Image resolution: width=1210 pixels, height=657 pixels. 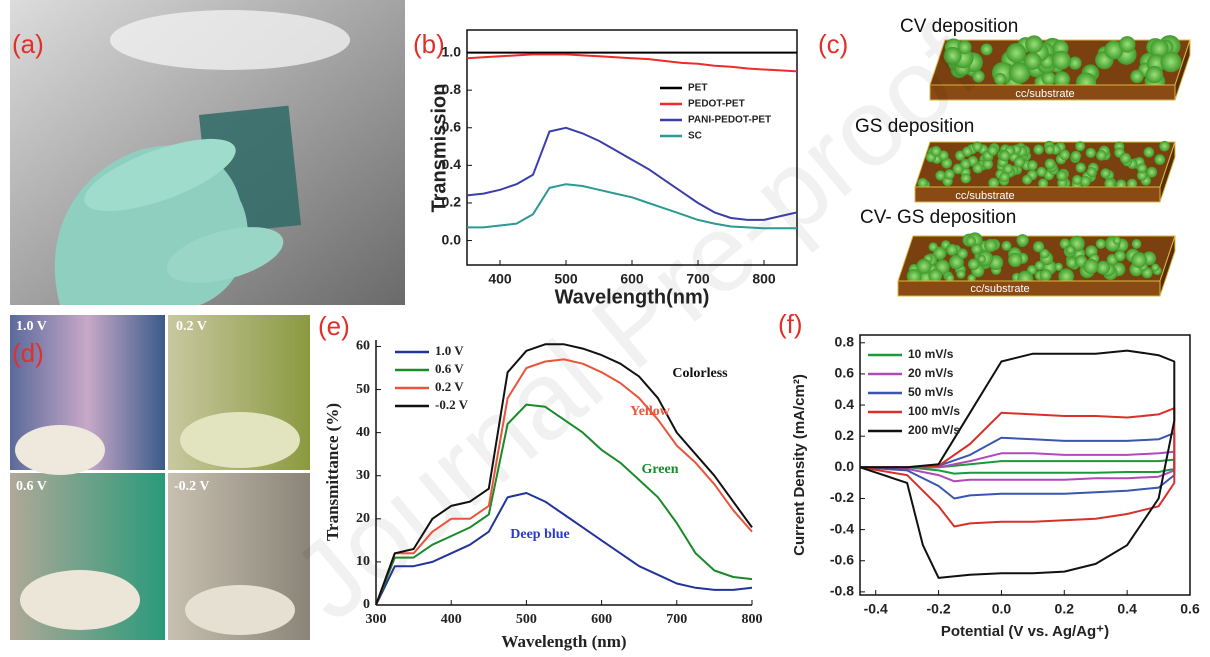 I want to click on legend-label: 20 mV/s, so click(x=931, y=373).